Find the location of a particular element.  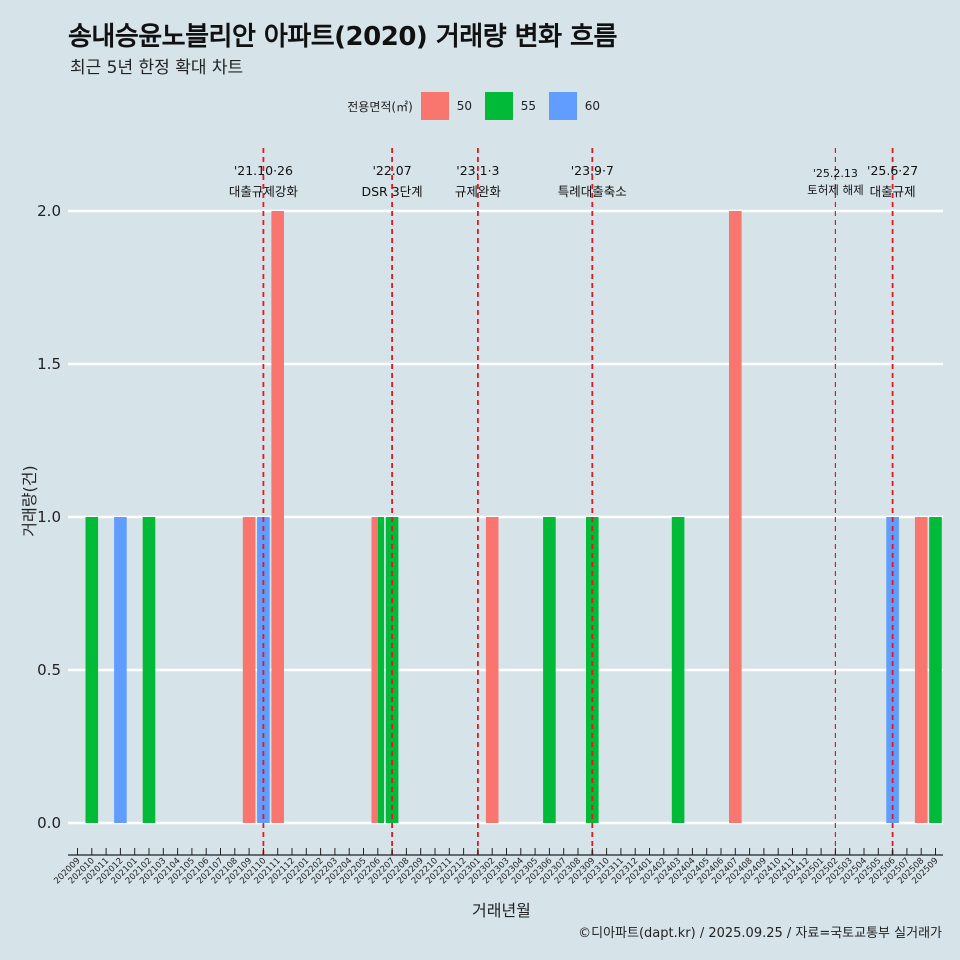

y-axis: 0.0 0.5 1.0 1.5 2.0 is located at coordinates (49, 517).